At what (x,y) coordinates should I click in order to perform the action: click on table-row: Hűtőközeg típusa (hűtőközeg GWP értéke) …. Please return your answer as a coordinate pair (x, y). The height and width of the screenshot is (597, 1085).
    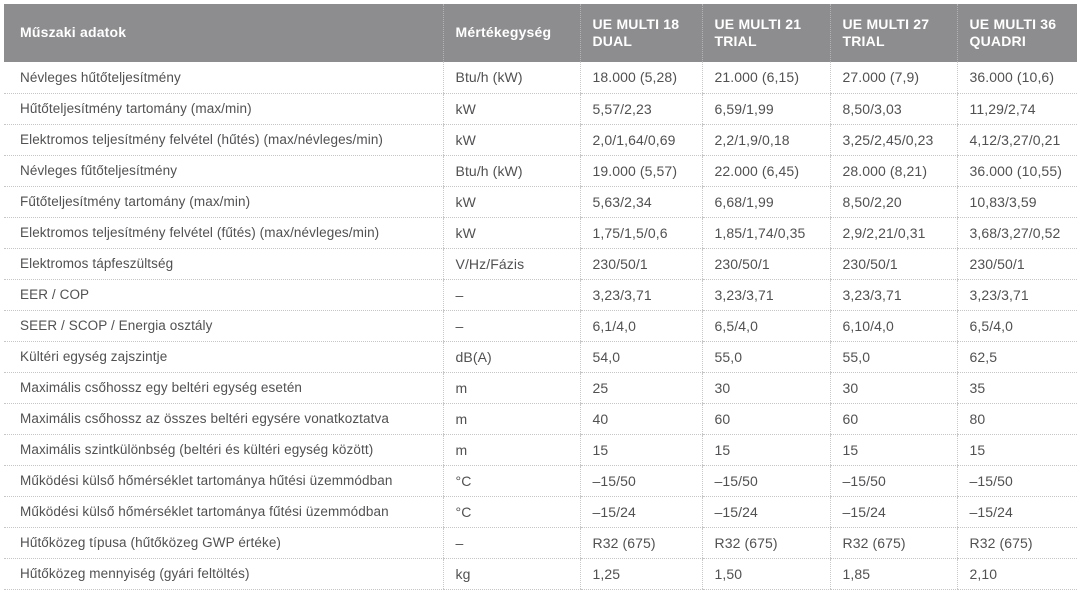
    Looking at the image, I should click on (540, 543).